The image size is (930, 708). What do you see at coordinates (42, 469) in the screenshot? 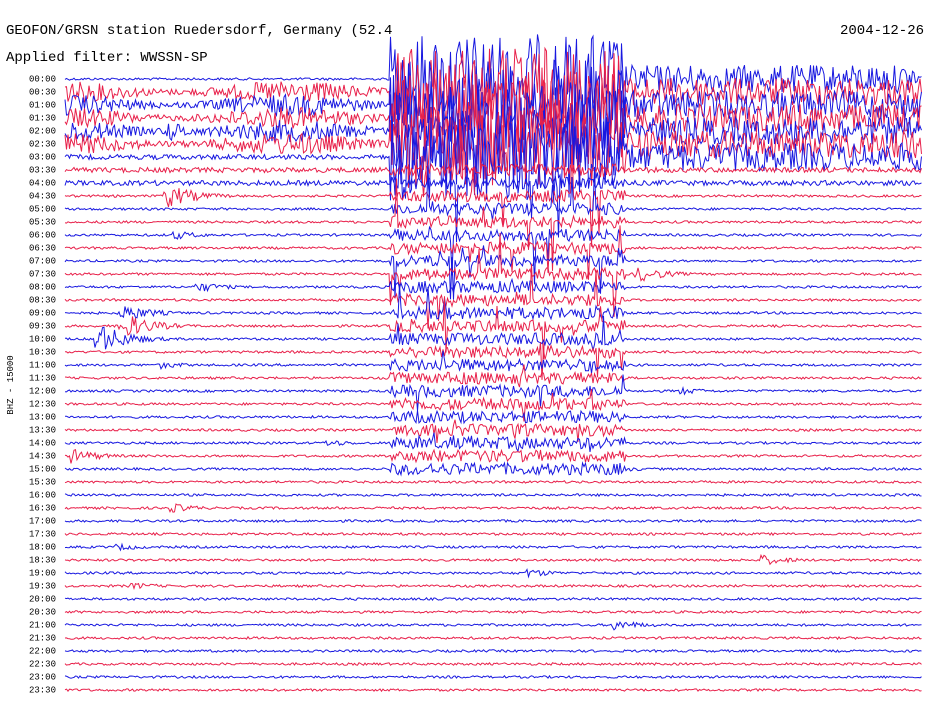
I see `row-time-label: 15:00` at bounding box center [42, 469].